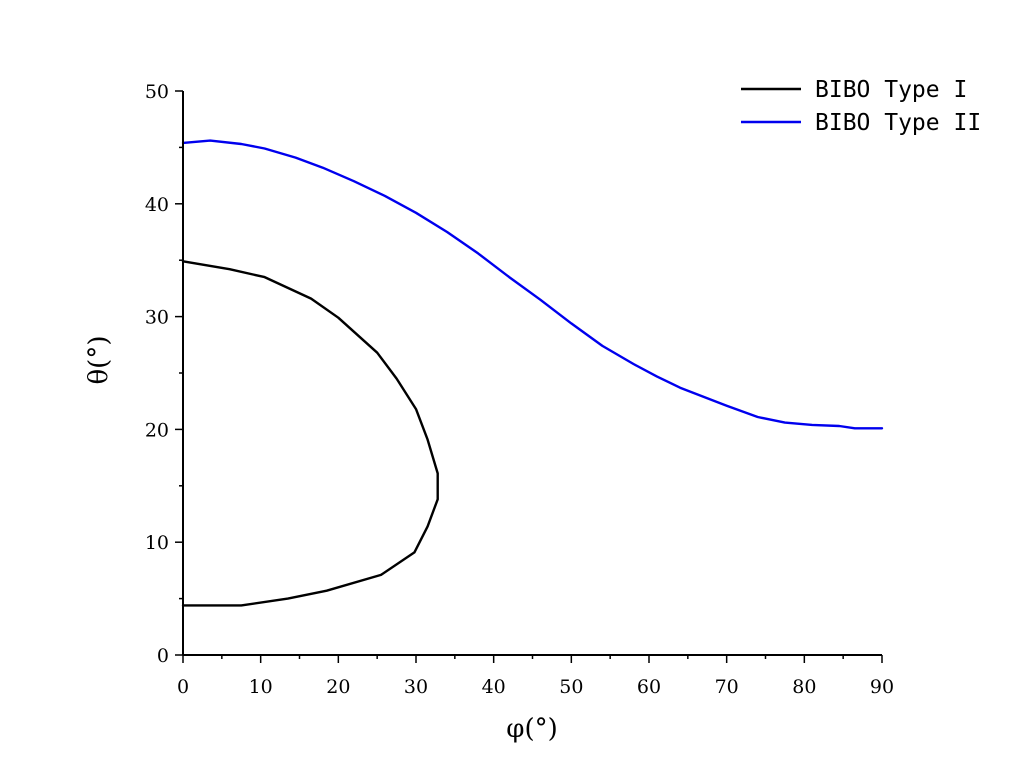 Image resolution: width=1024 pixels, height=784 pixels. What do you see at coordinates (99, 360) in the screenshot?
I see `y-axis-title: θ(°)` at bounding box center [99, 360].